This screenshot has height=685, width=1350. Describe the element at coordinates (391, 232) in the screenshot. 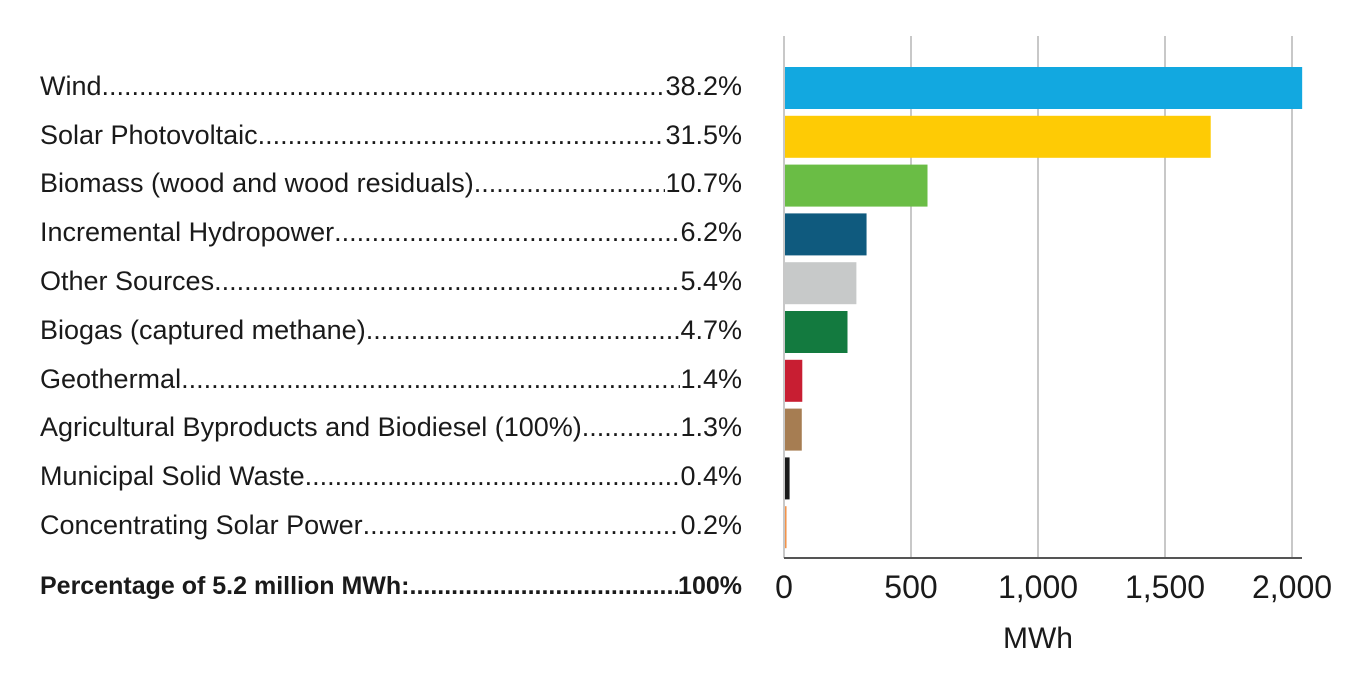

I see `legend-row: Incremental Hydropower 6.2%` at that location.